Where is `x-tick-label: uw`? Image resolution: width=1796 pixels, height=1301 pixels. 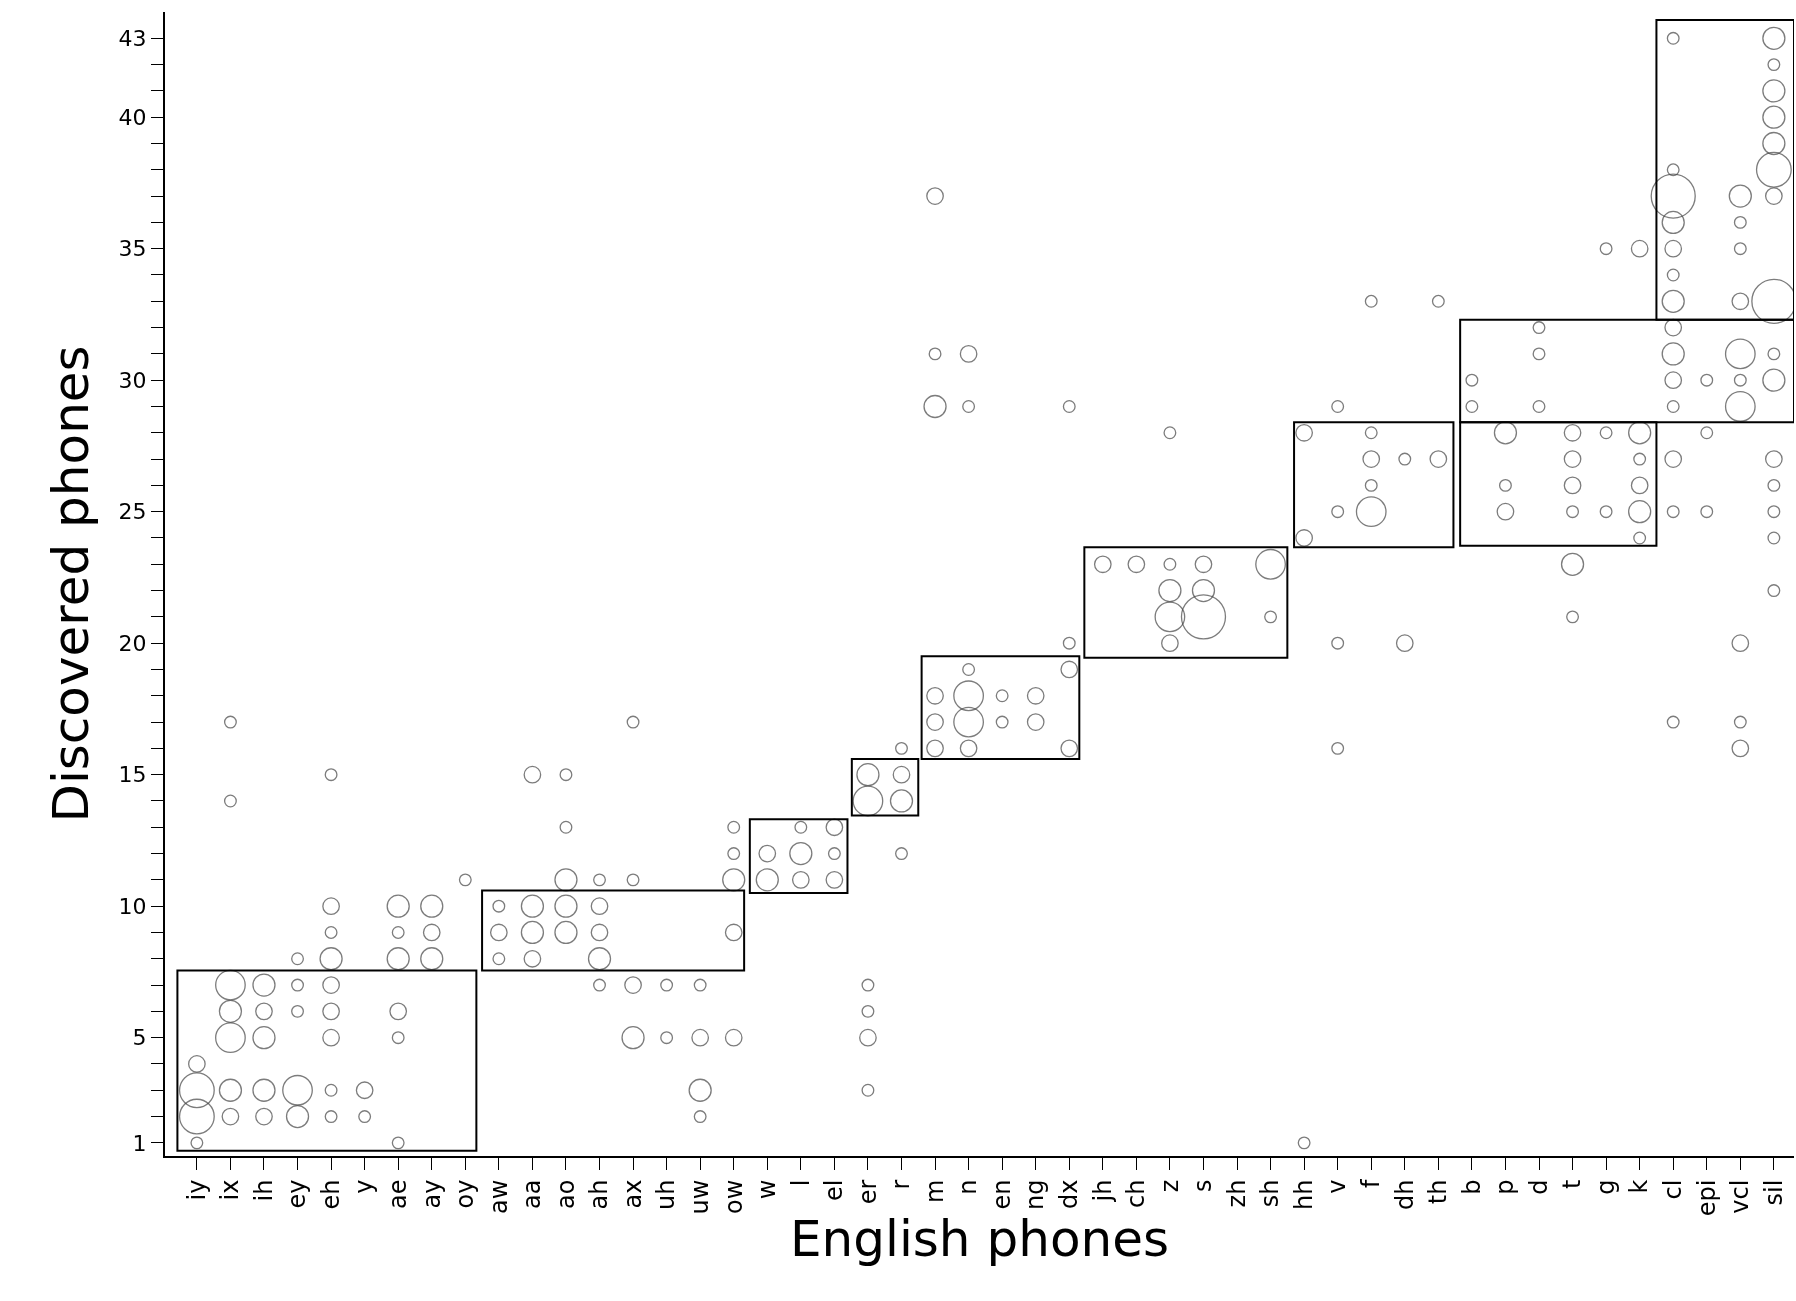
x-tick-label: uw is located at coordinates (699, 1197).